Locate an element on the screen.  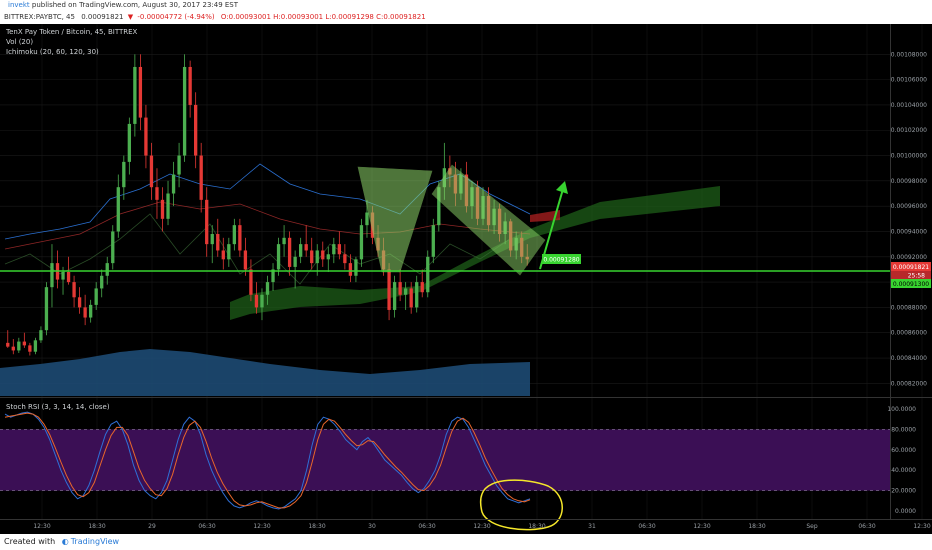
time-tick-label: 31 is located at coordinates (592, 526).